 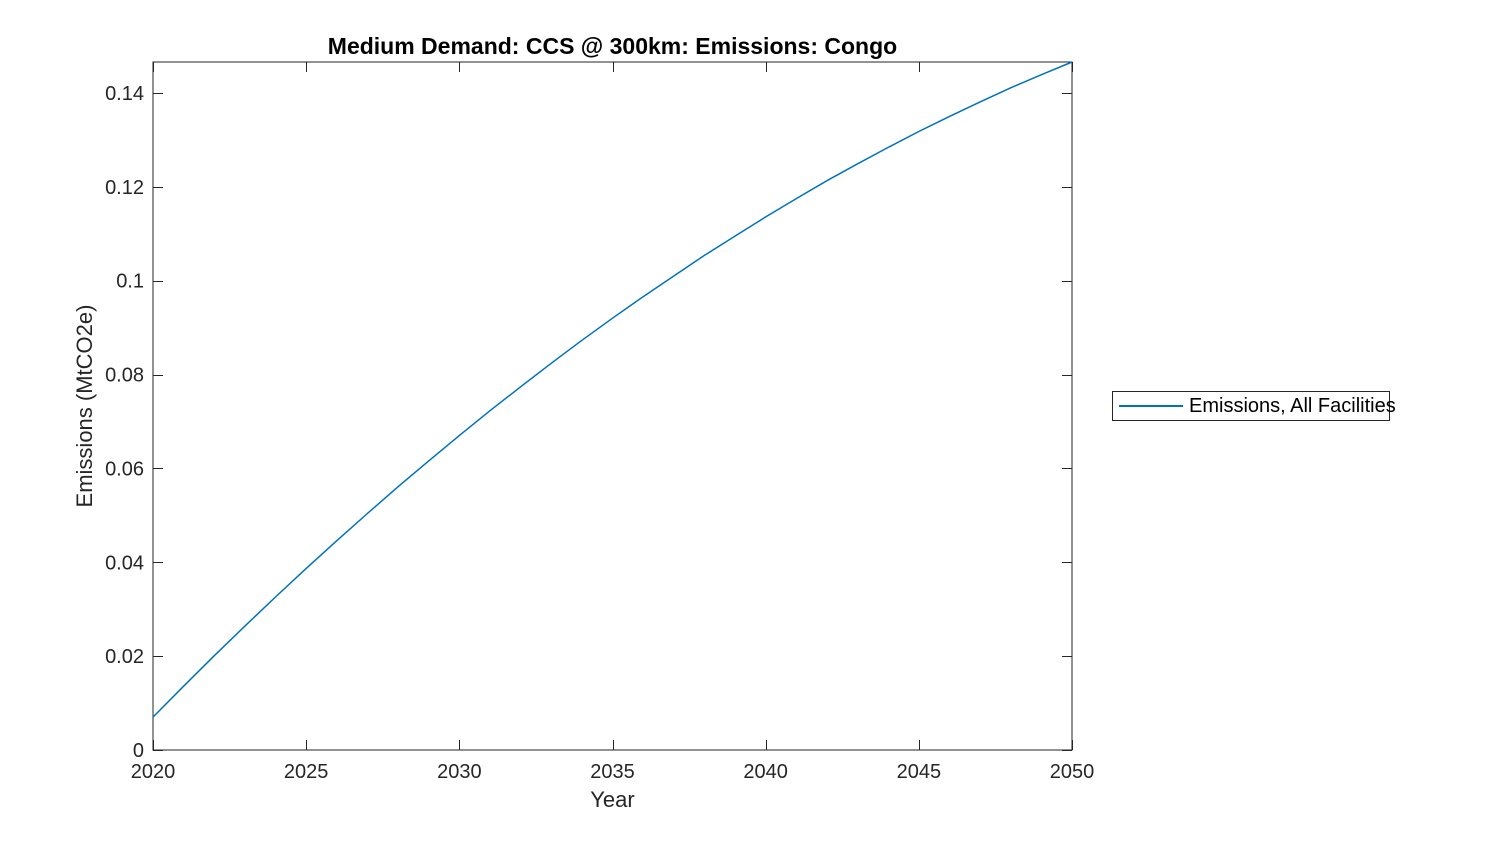 What do you see at coordinates (124, 469) in the screenshot?
I see `y-tick-label: 0.06` at bounding box center [124, 469].